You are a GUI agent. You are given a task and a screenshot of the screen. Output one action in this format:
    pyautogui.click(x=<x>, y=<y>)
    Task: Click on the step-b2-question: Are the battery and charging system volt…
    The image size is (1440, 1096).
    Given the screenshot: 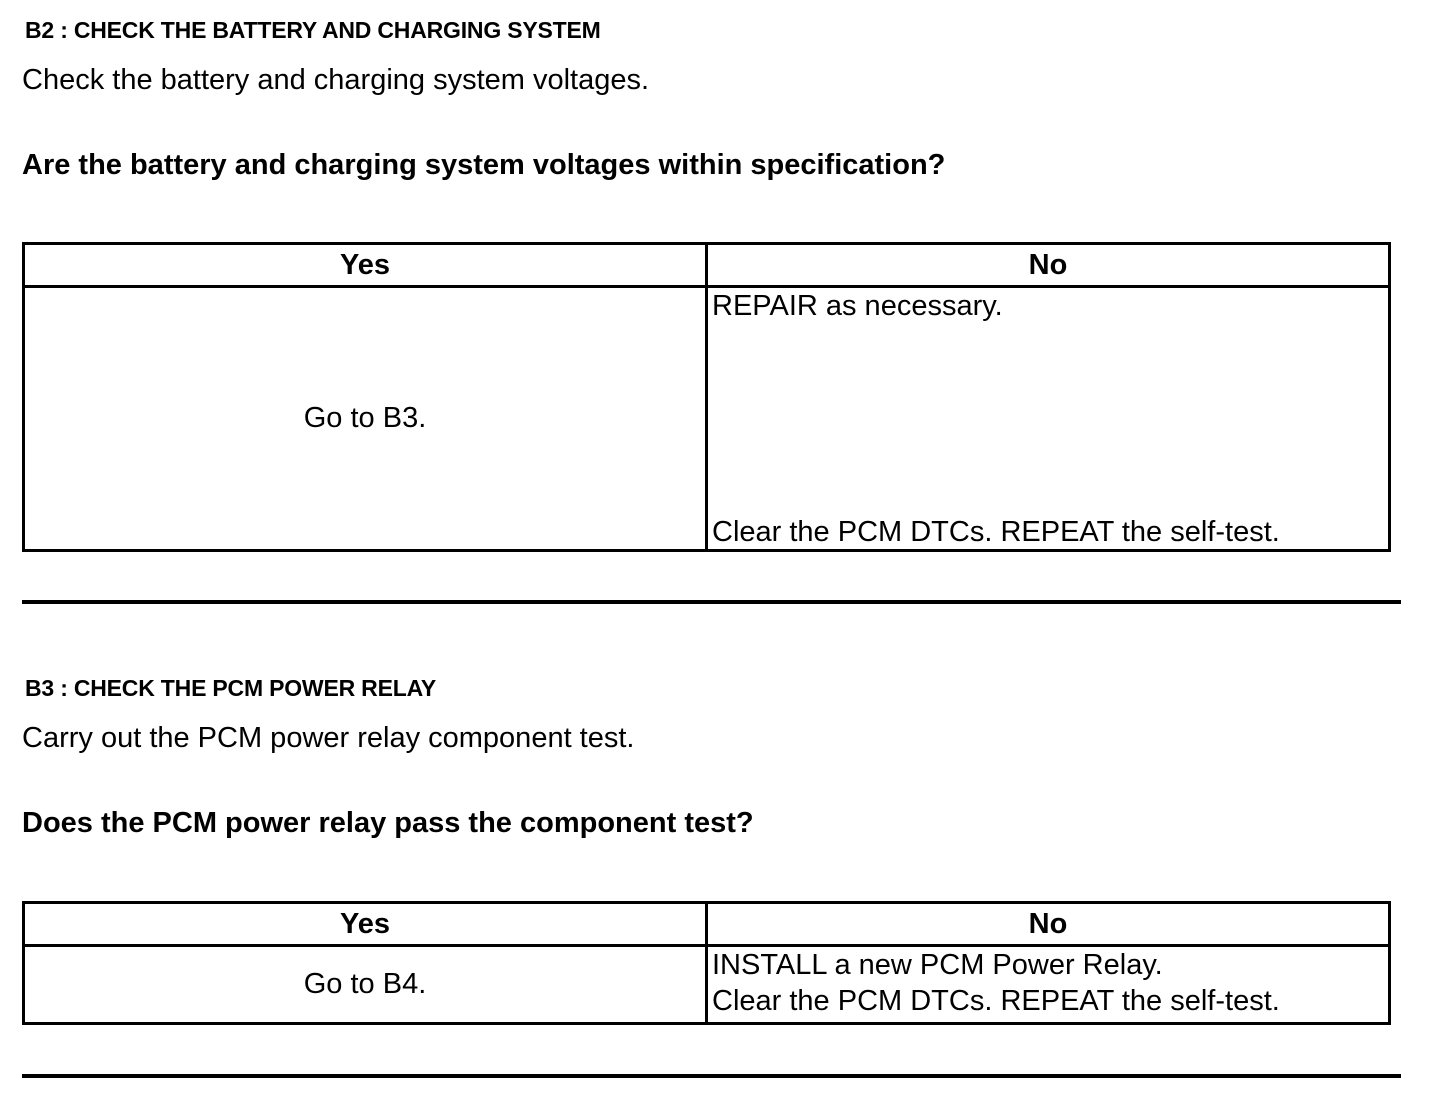 What is the action you would take?
    pyautogui.click(x=484, y=165)
    